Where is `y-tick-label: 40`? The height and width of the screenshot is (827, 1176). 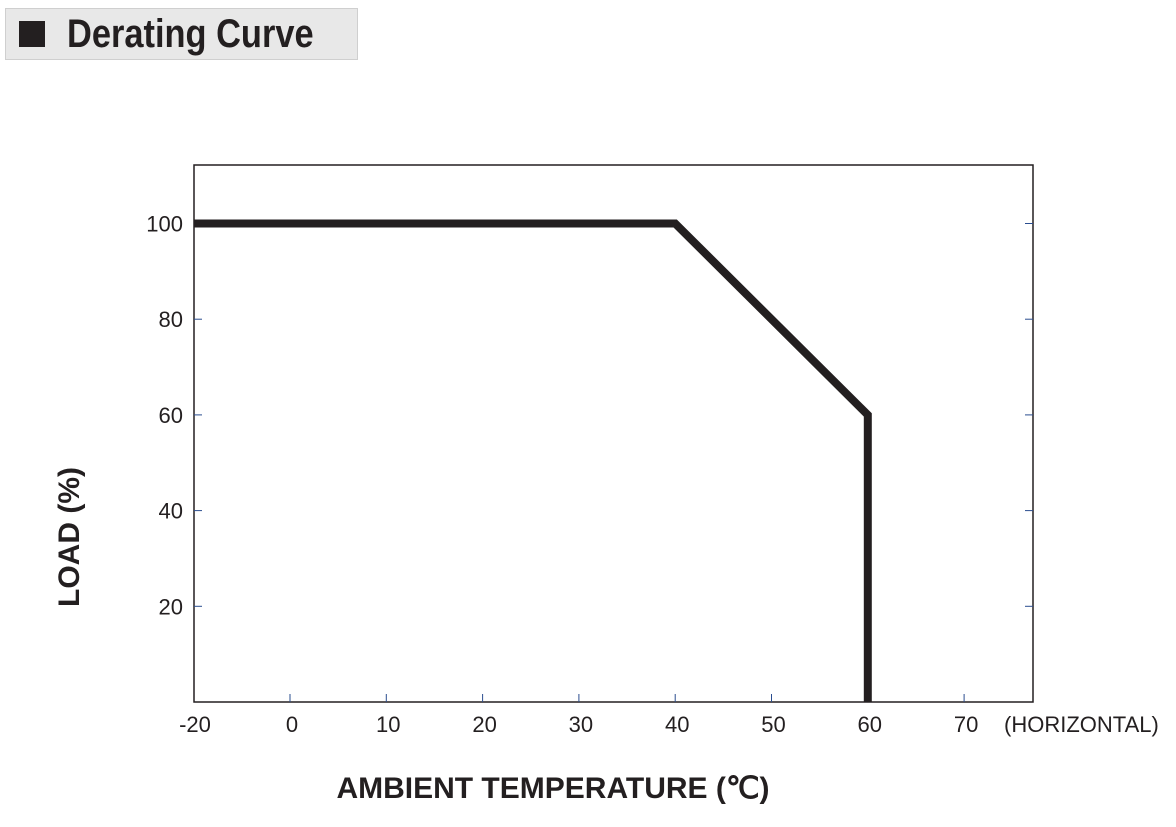
y-tick-label: 40 is located at coordinates (171, 511).